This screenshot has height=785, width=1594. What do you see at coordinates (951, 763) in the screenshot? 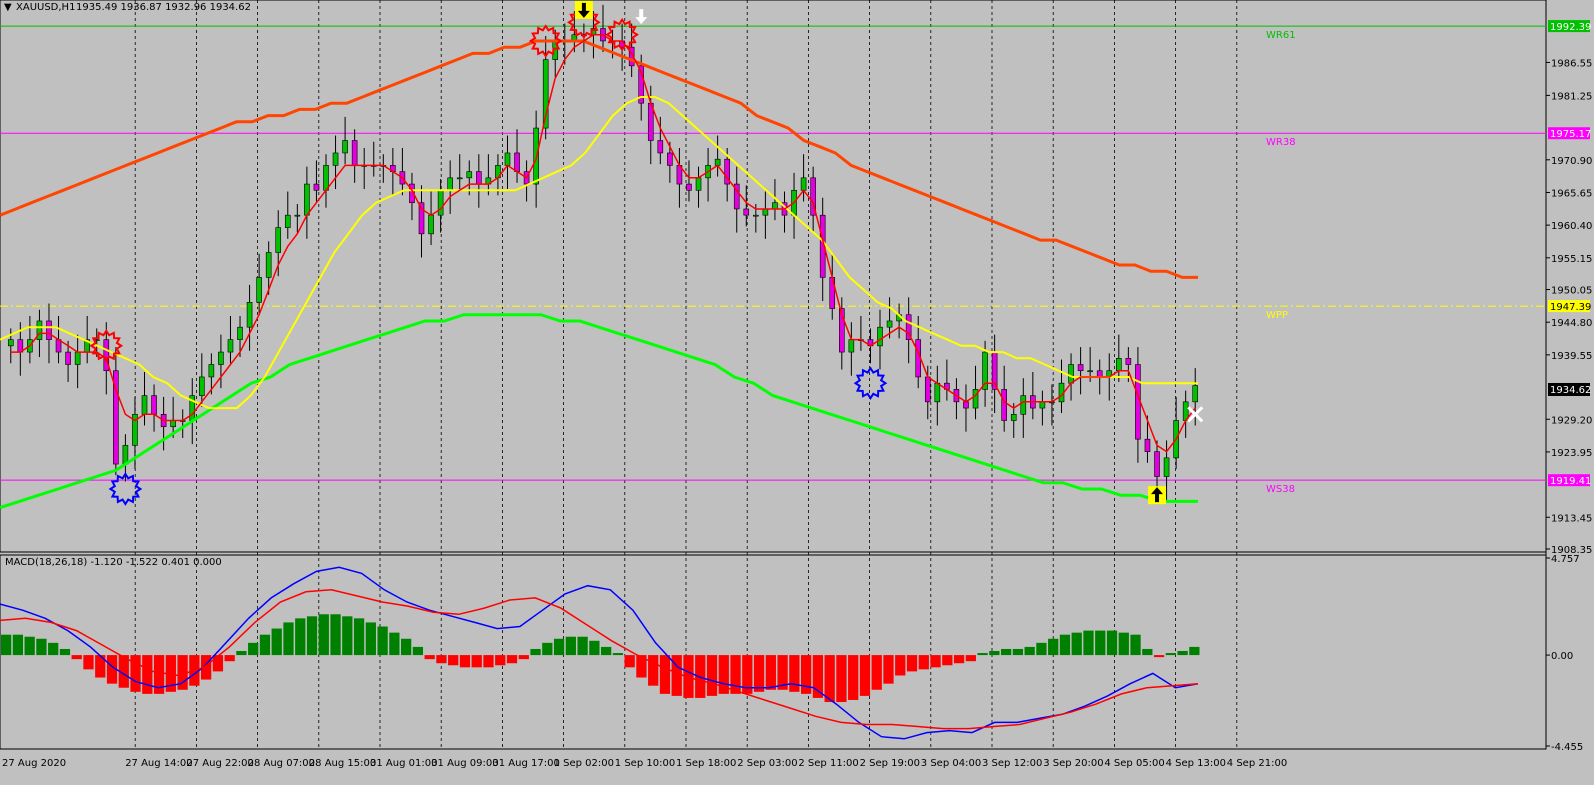
I see `time-tick-label: 3 Sep 04:00` at bounding box center [951, 763].